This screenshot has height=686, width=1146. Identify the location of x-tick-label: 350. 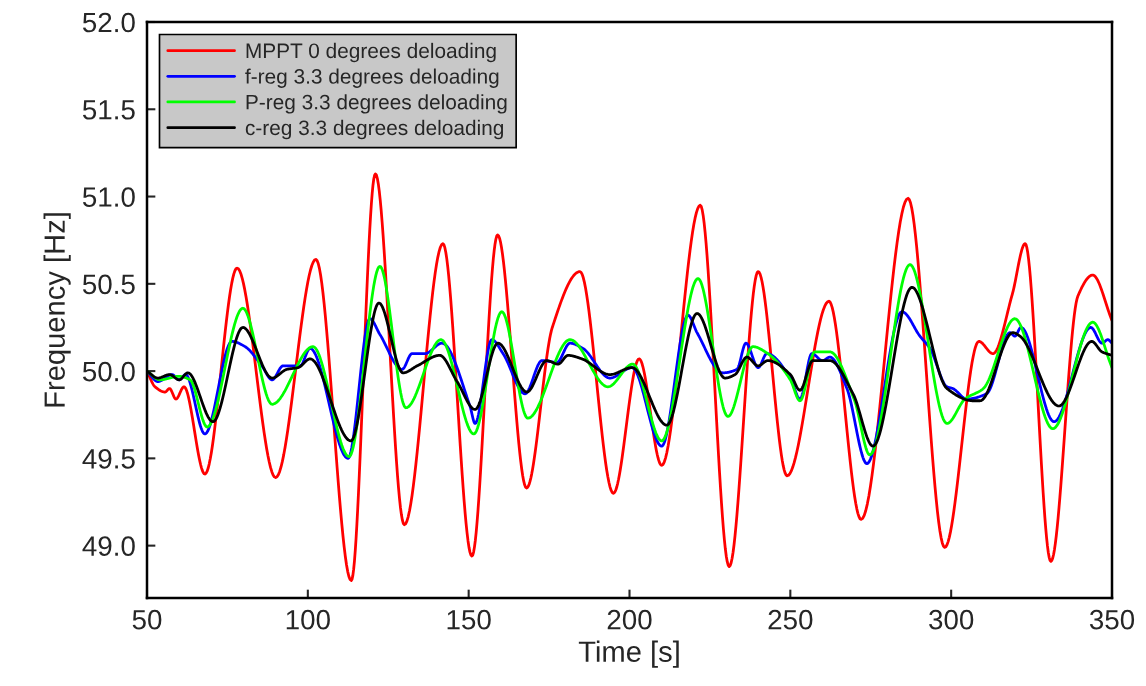
(1112, 619).